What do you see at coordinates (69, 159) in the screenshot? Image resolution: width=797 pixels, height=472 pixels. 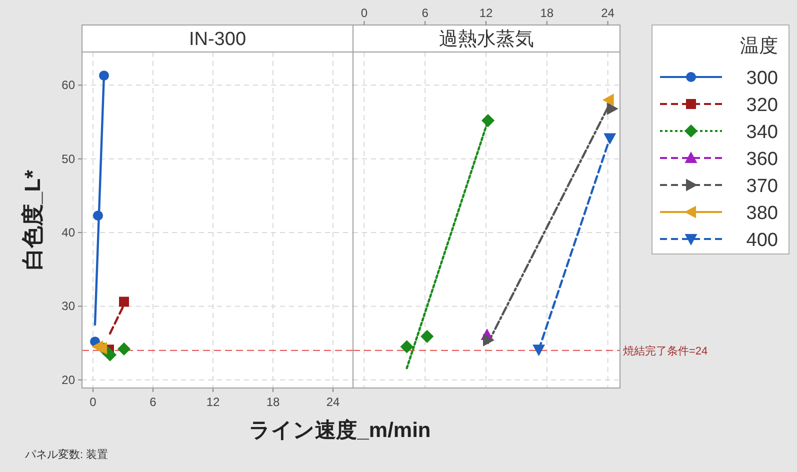 I see `y-tick-label: 50` at bounding box center [69, 159].